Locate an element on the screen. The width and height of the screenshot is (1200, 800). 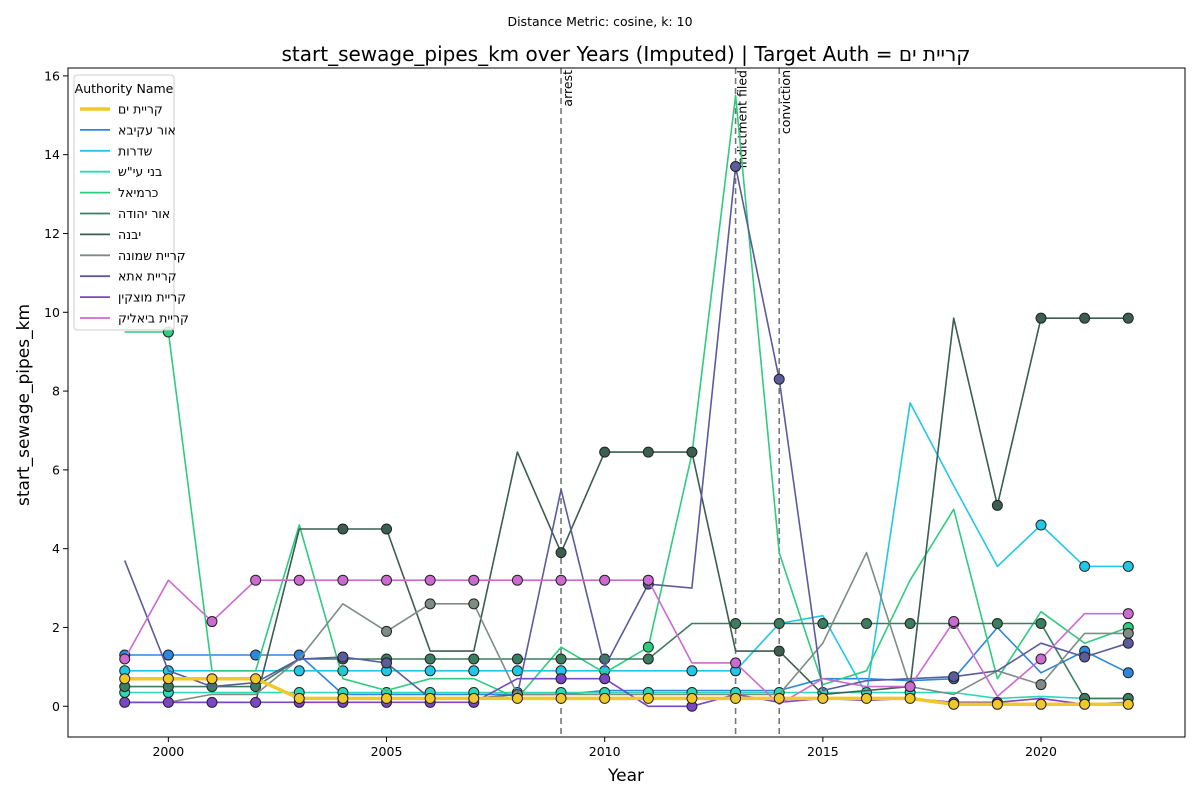
x-tick-label: 2010 is located at coordinates (605, 751).